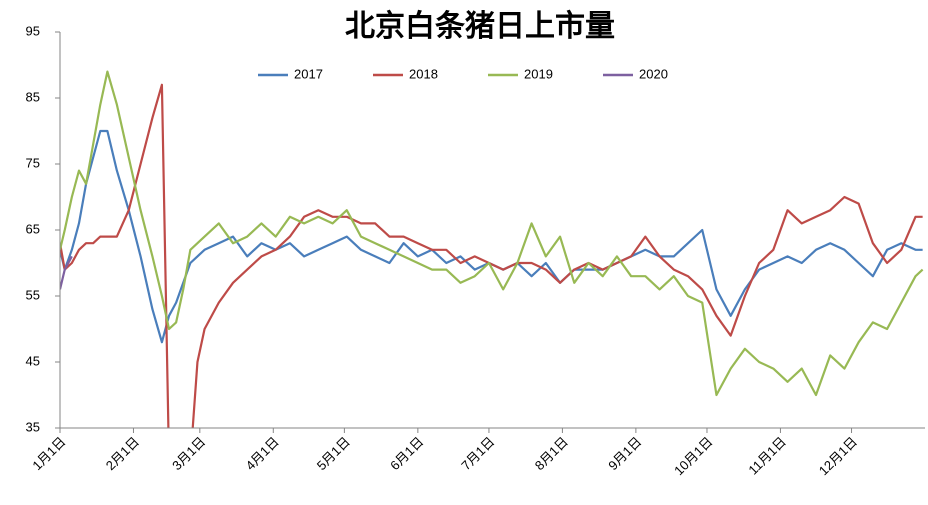 This screenshot has width=928, height=505. I want to click on x-tick-label: 1月1日, so click(48, 453).